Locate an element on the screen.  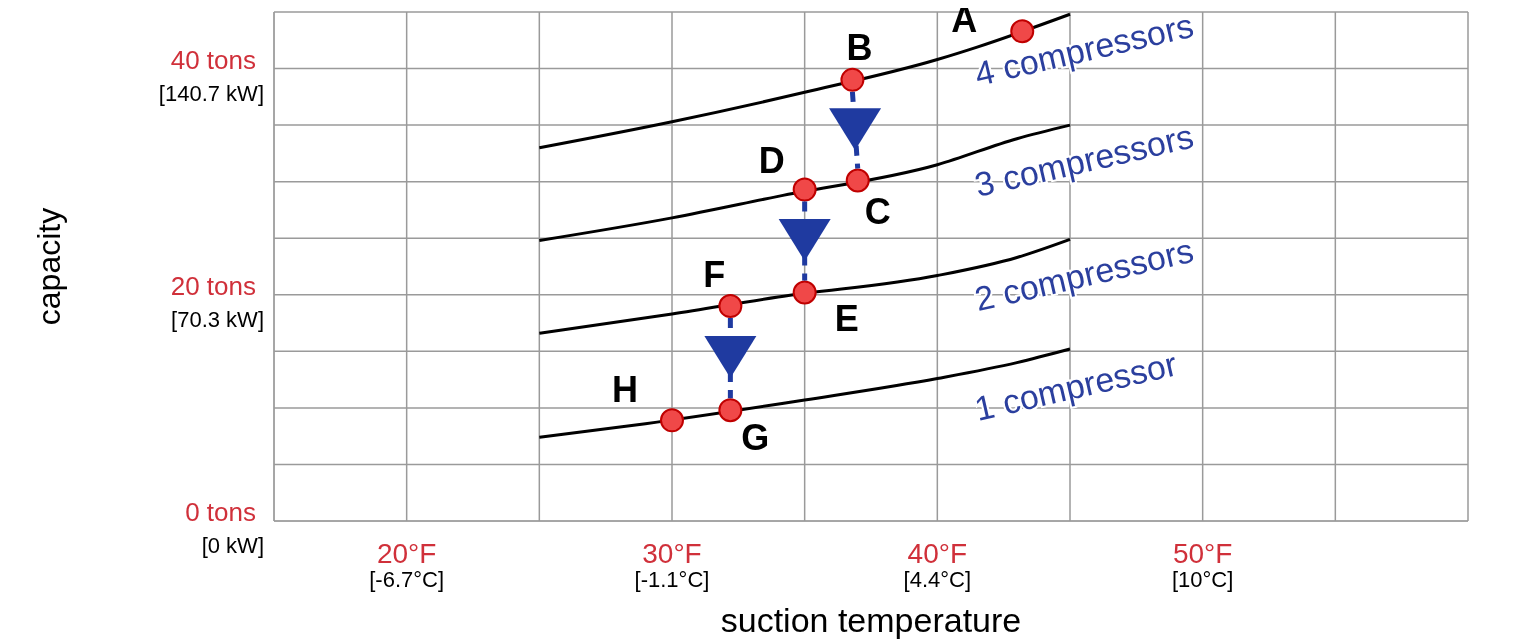
x2-tick-label: [-6.7°C] is located at coordinates (407, 579).